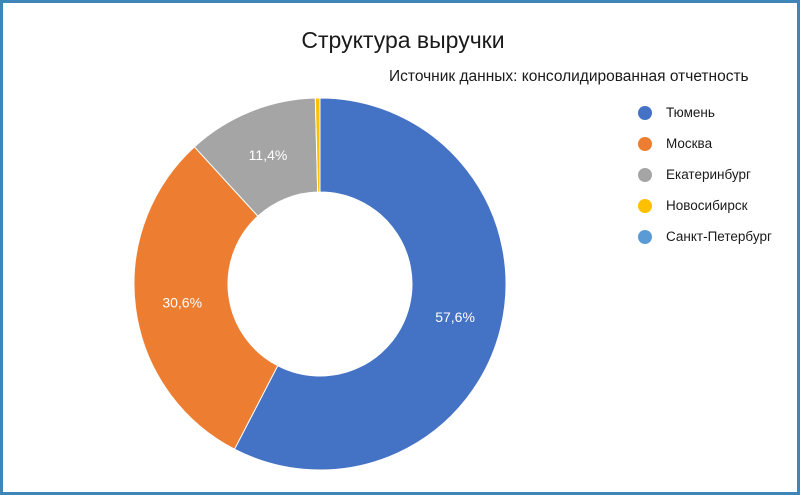  Describe the element at coordinates (182, 302) in the screenshot. I see `data-label-1: 30,6%` at that location.